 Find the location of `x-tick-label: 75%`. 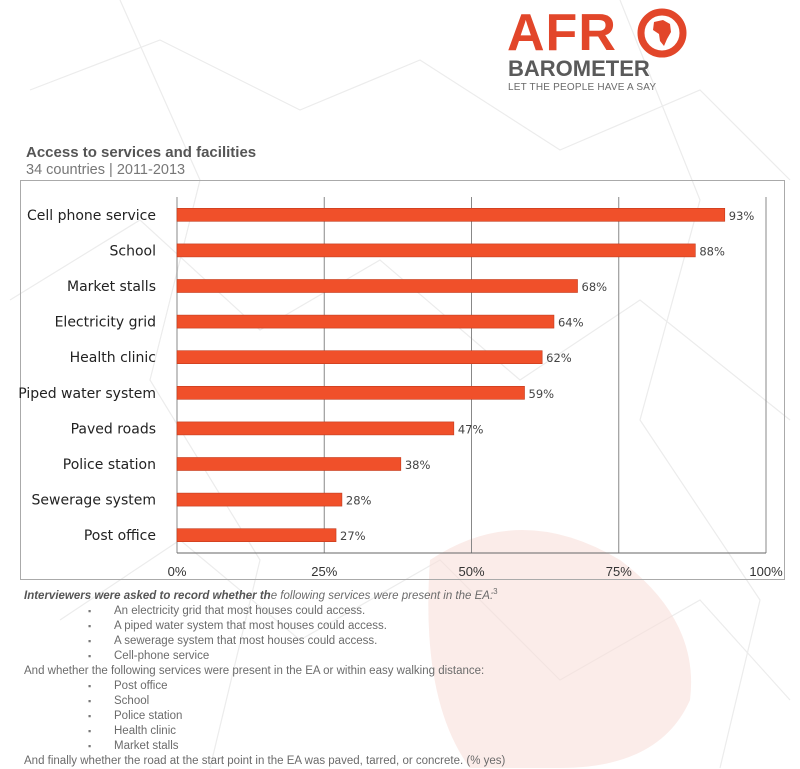

x-tick-label: 75% is located at coordinates (619, 571).